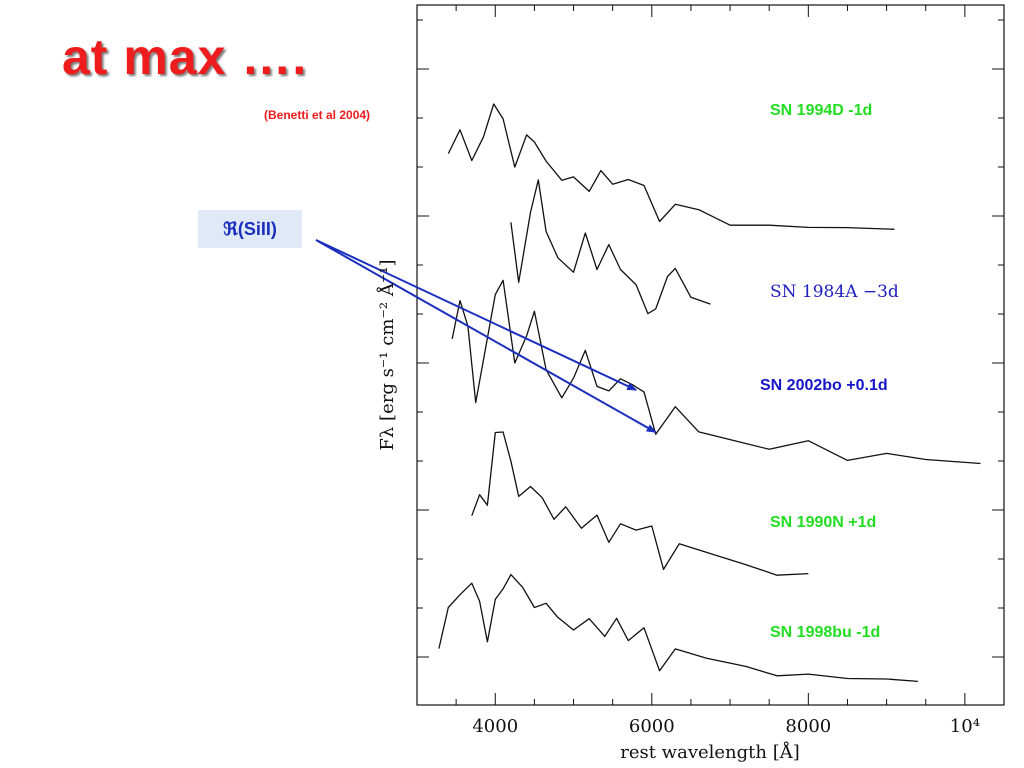 The image size is (1024, 768). I want to click on slide-title: at max …., so click(185, 57).